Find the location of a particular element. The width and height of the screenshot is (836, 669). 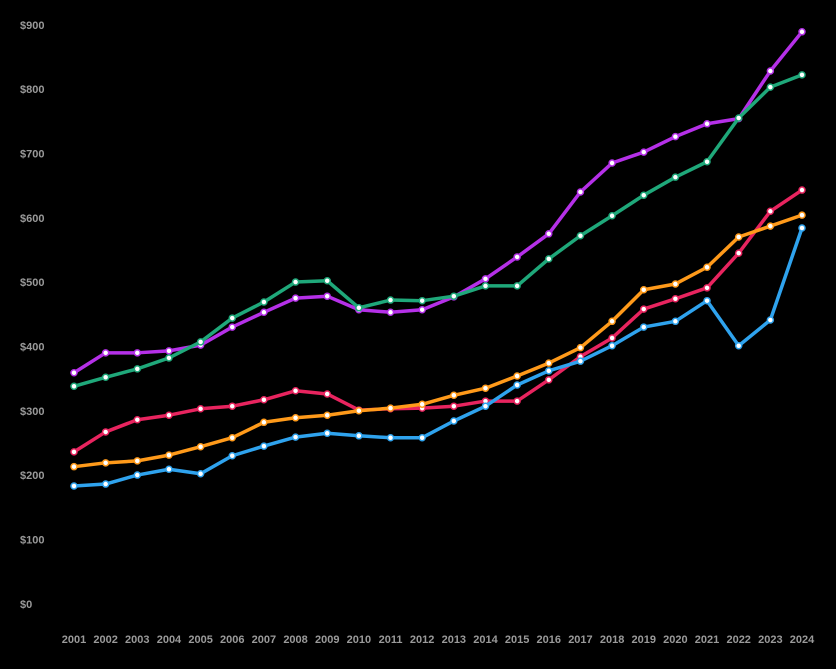

x-tick-label: 2002 is located at coordinates (105, 640).